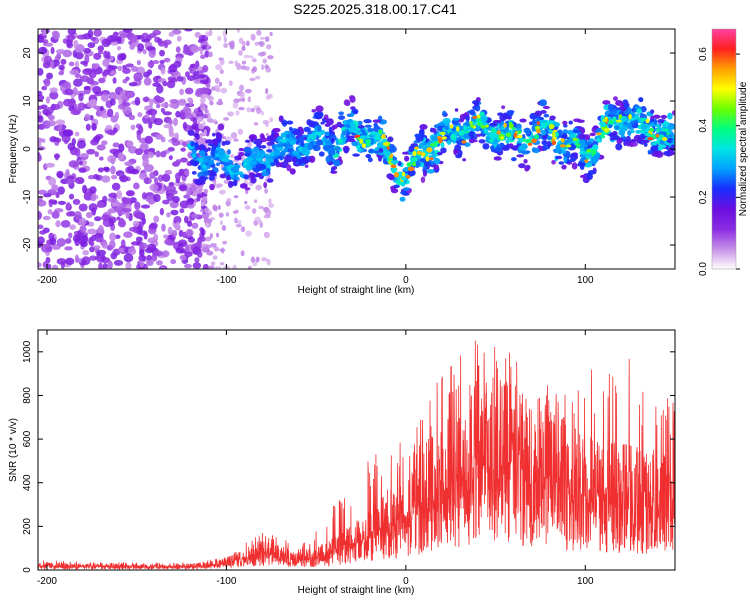 Image resolution: width=750 pixels, height=600 pixels. I want to click on x-tick-label: -100, so click(226, 581).